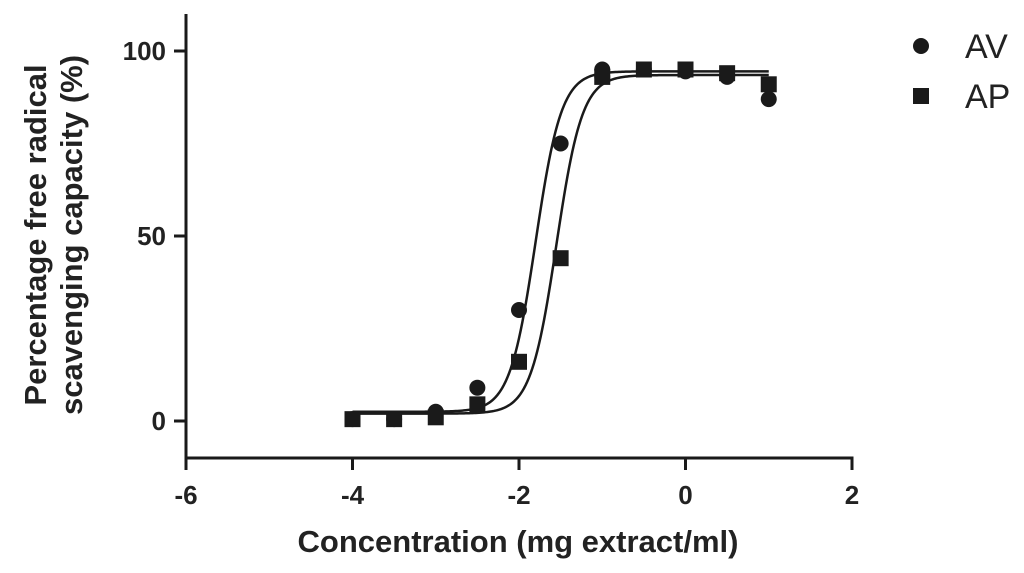 The width and height of the screenshot is (1024, 573). What do you see at coordinates (518, 541) in the screenshot?
I see `x-axis-title: Concentration (mg extract/ml)` at bounding box center [518, 541].